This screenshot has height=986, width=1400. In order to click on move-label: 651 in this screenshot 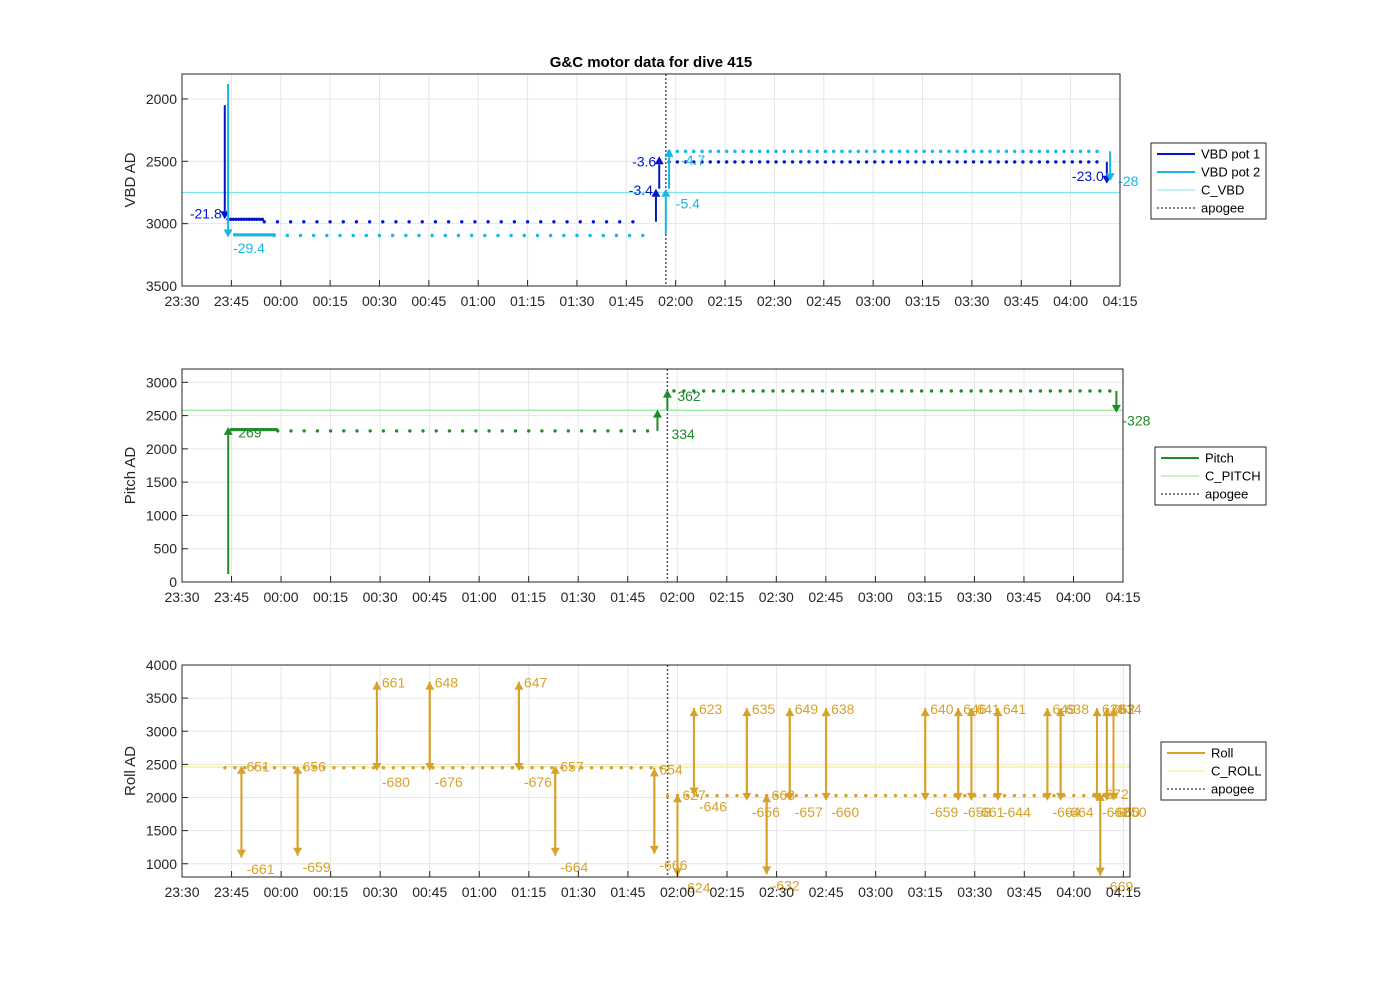, I will do `click(258, 767)`.